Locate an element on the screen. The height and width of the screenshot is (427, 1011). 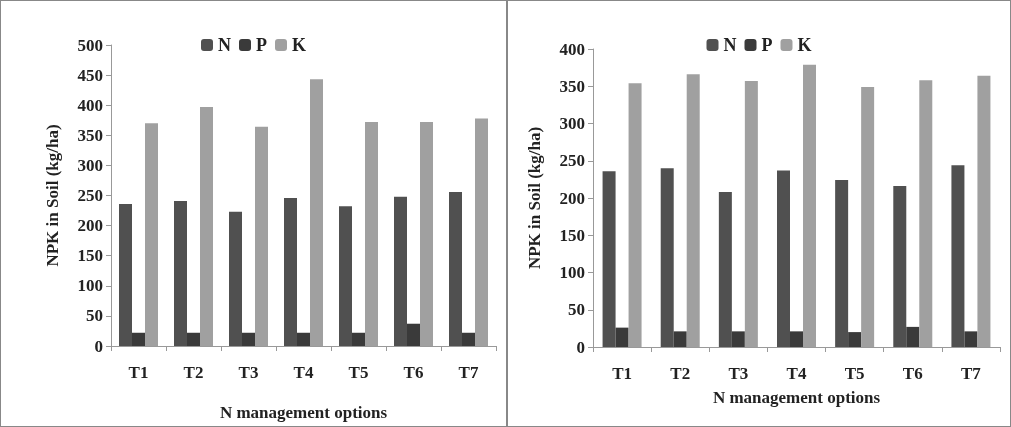
y-tick-label: 450 is located at coordinates (90, 75).